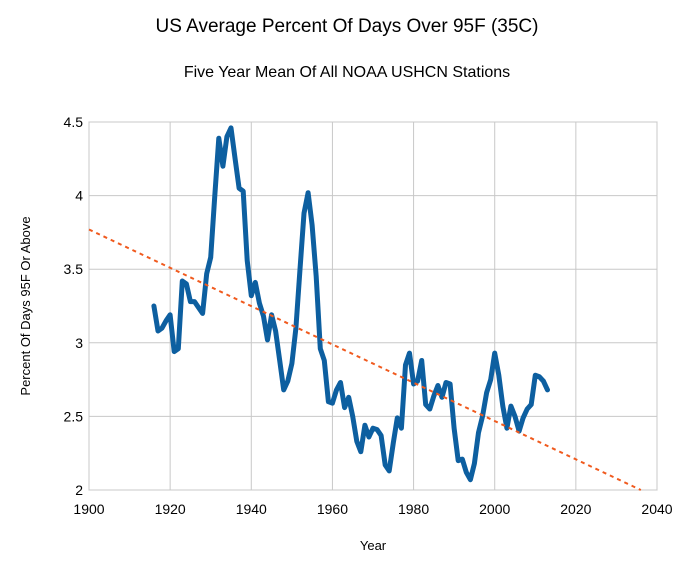  Describe the element at coordinates (170, 509) in the screenshot. I see `x-tick-label: 1920` at that location.